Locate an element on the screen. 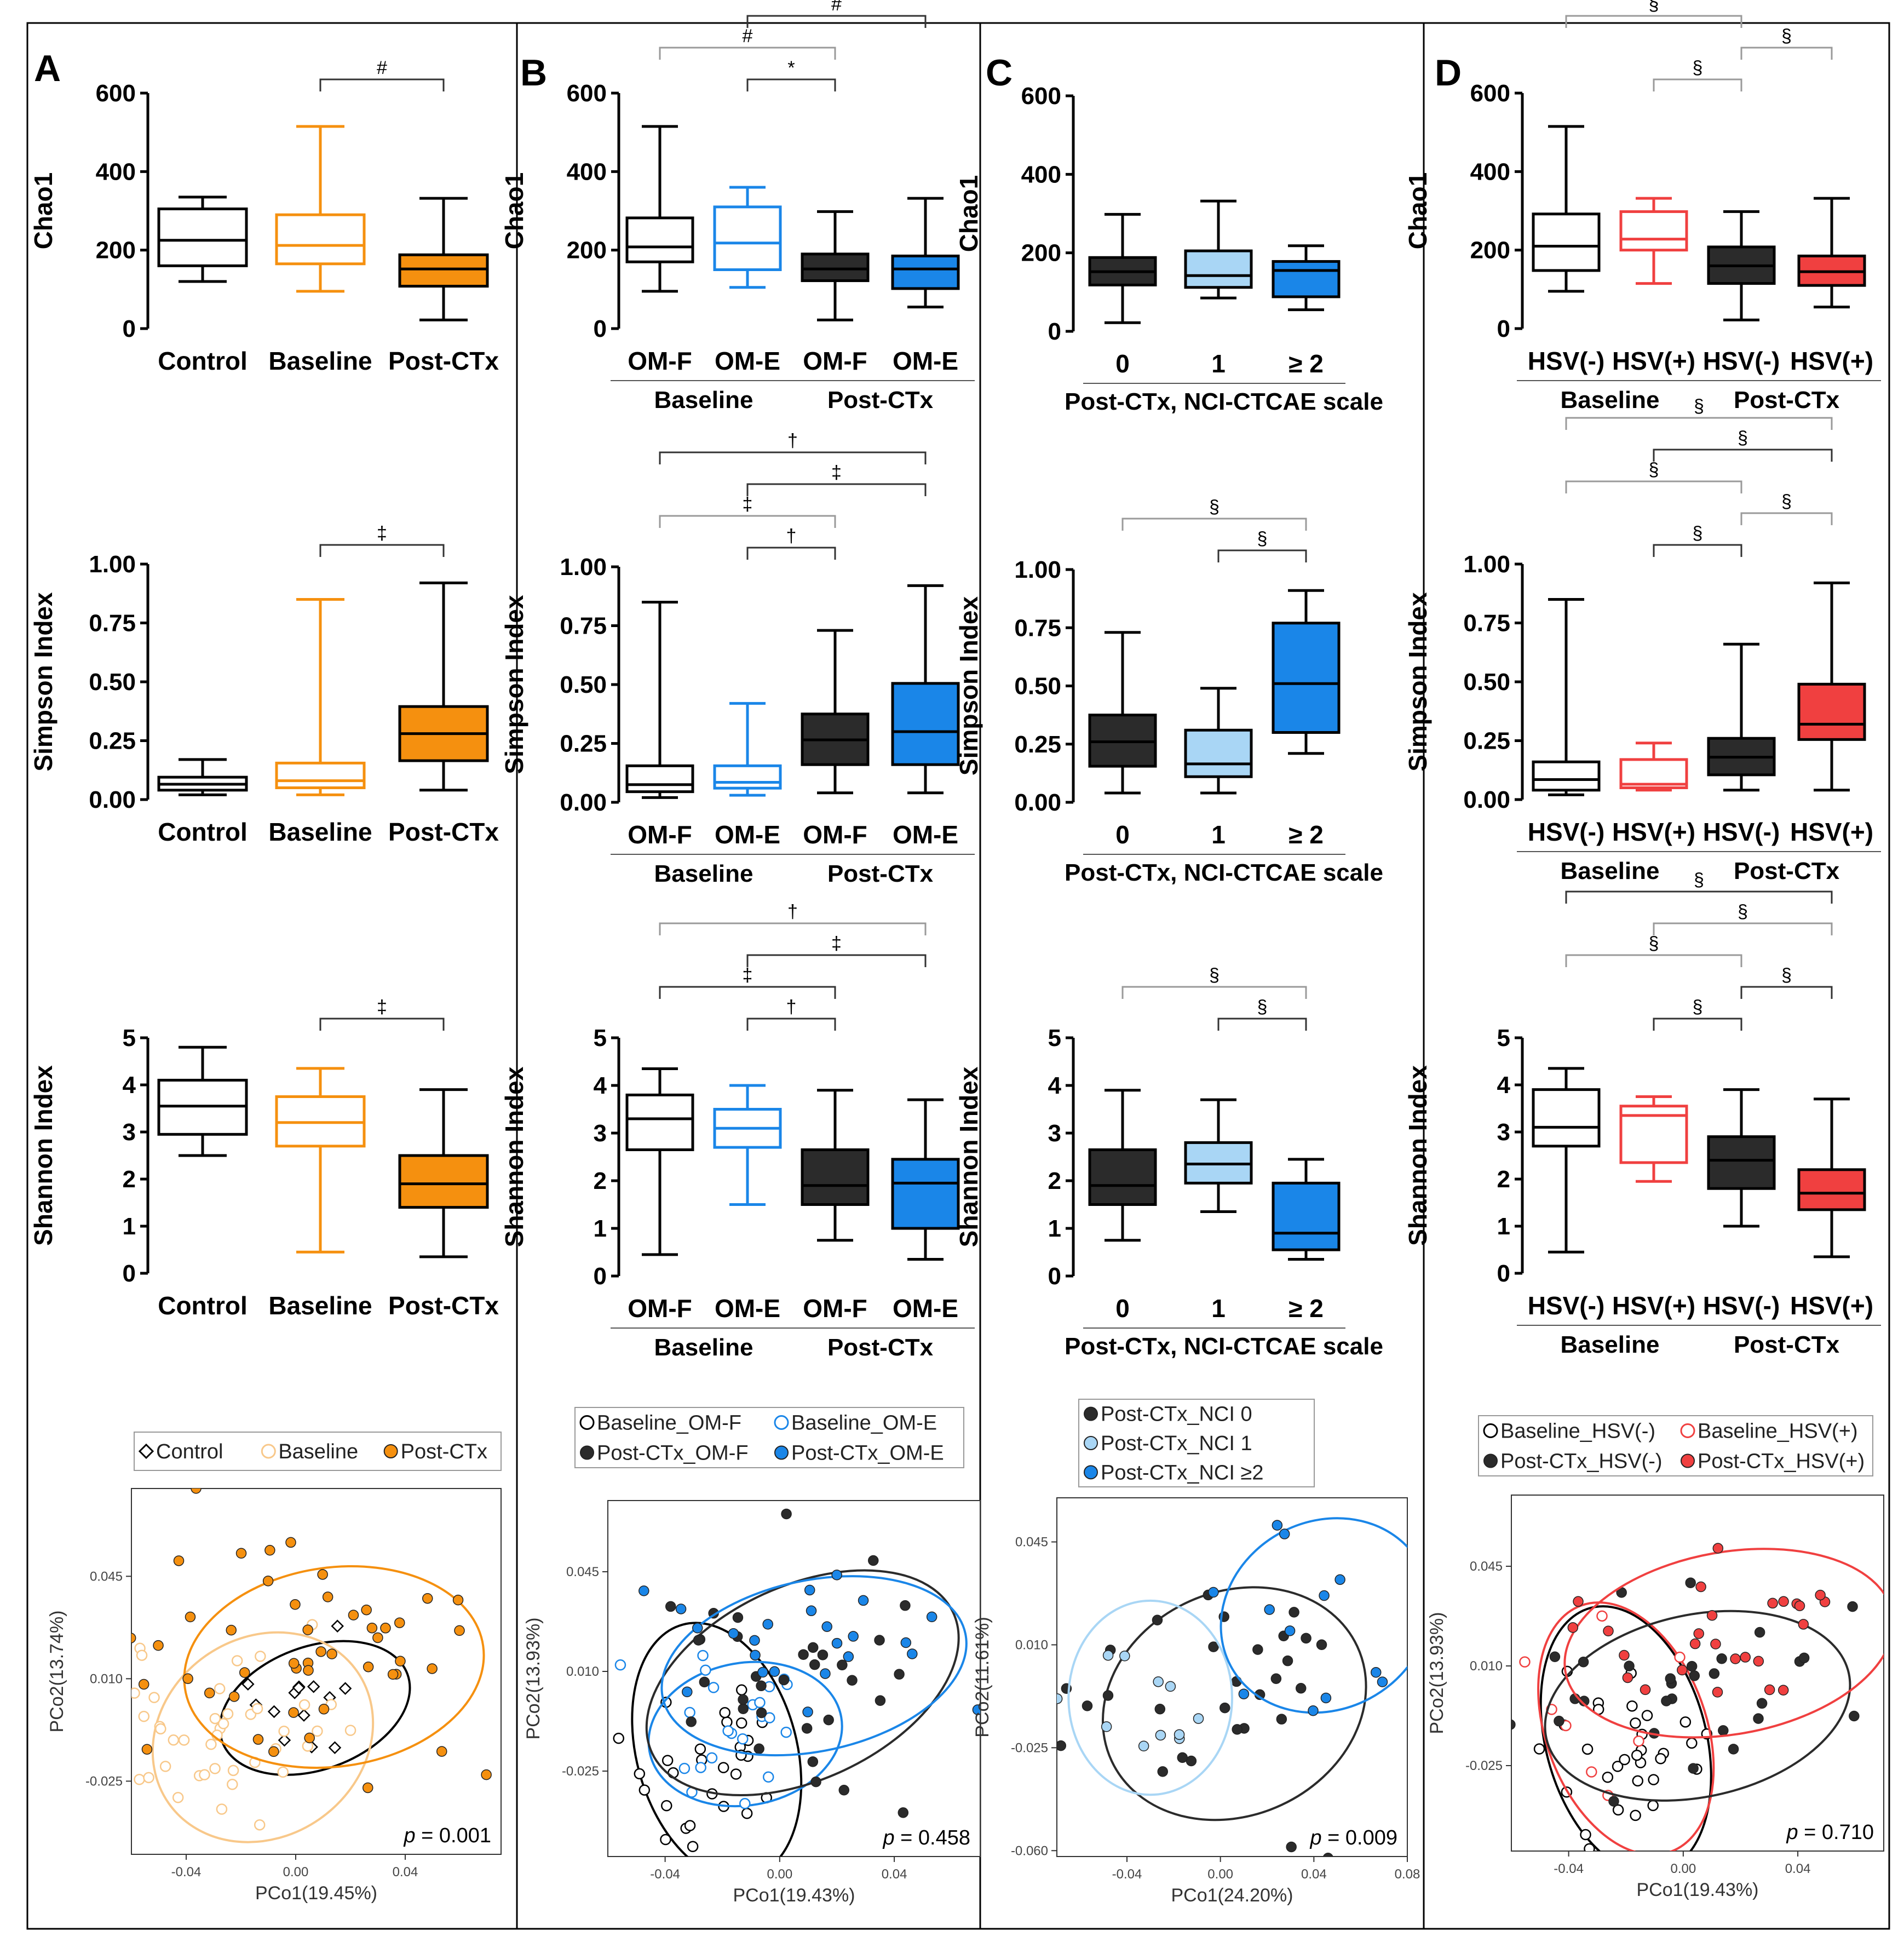 This screenshot has width=1904, height=1954. confidence-ellipse is located at coordinates (1625, 1728).